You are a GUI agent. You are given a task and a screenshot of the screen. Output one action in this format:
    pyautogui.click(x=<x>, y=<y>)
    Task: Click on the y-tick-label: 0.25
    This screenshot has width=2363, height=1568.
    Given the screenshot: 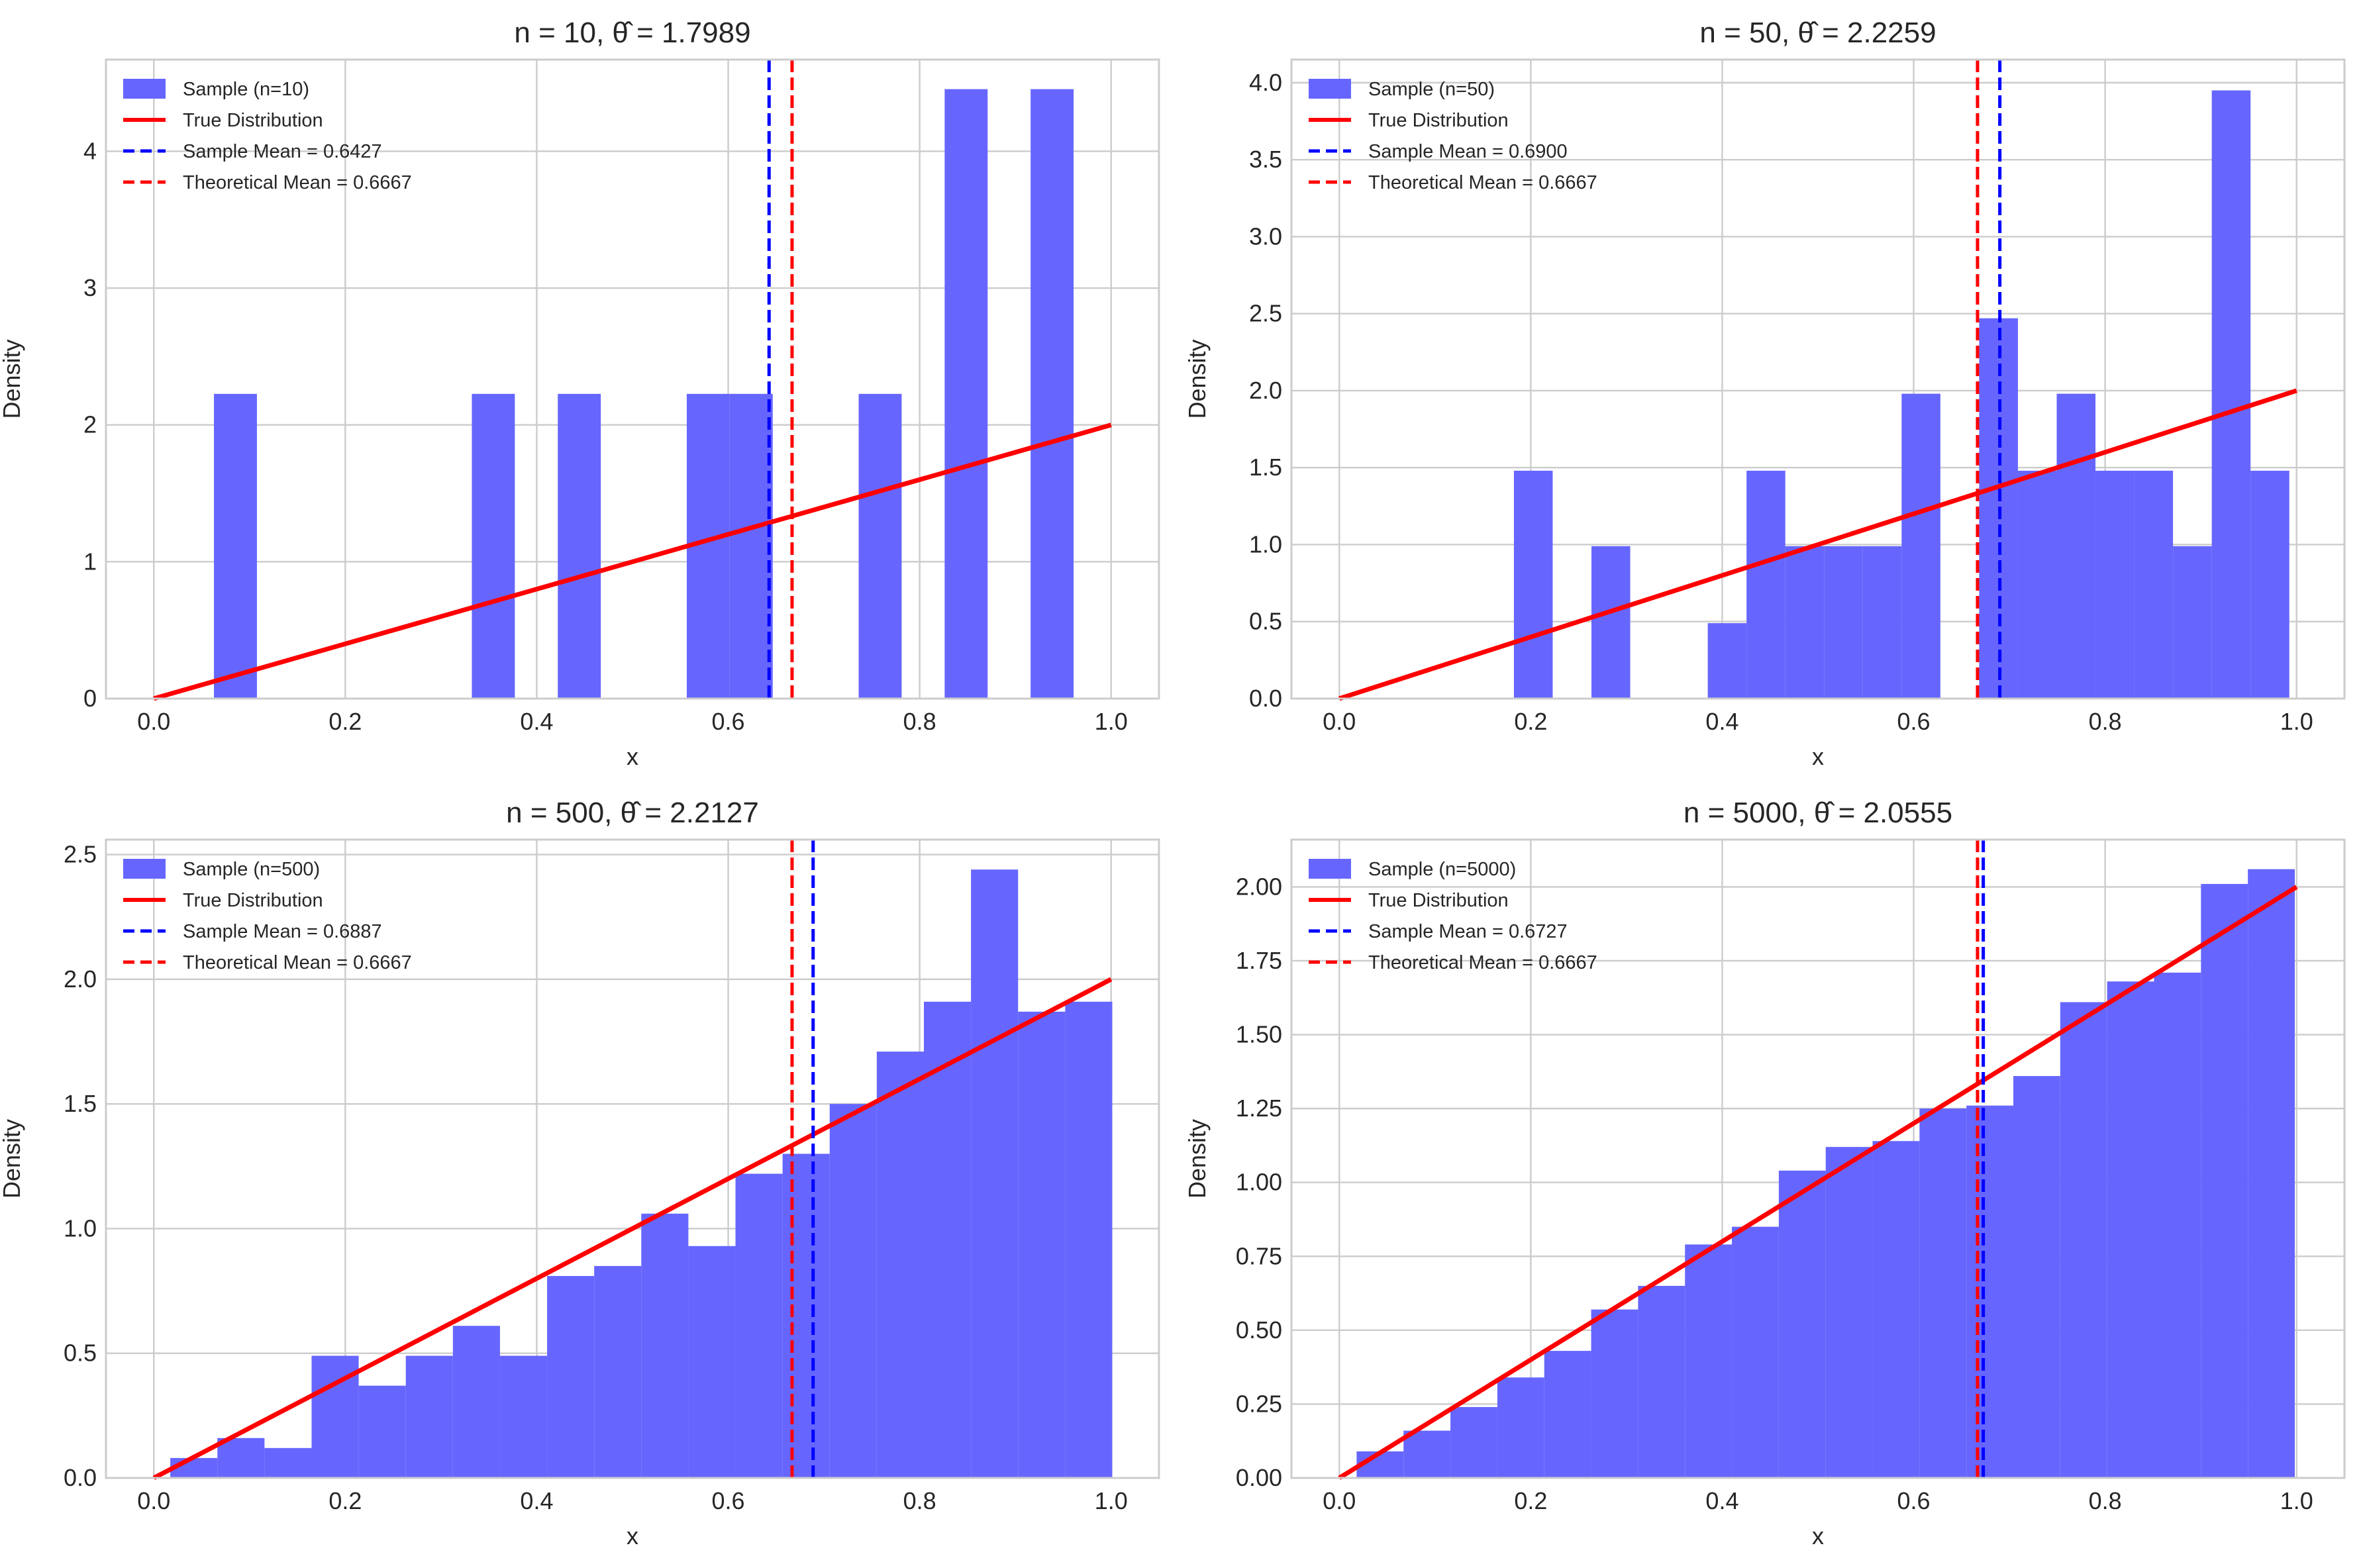 What is the action you would take?
    pyautogui.click(x=1259, y=1403)
    